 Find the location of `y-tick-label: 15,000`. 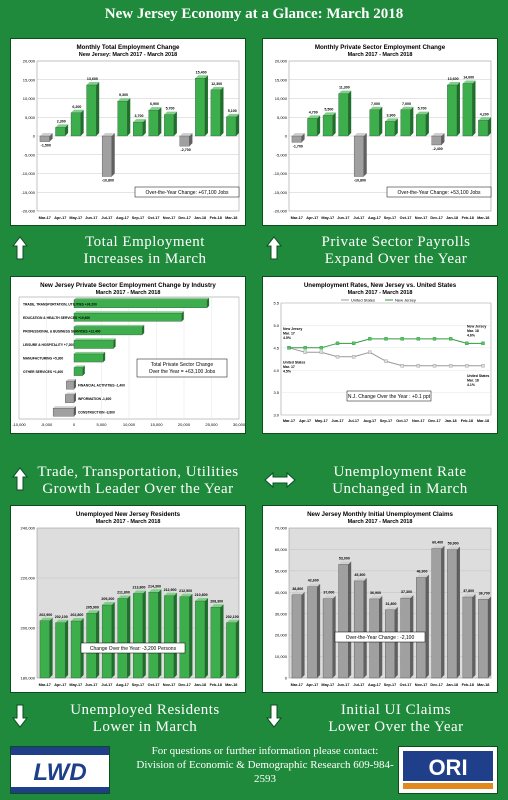

y-tick-label: 15,000 is located at coordinates (281, 79).